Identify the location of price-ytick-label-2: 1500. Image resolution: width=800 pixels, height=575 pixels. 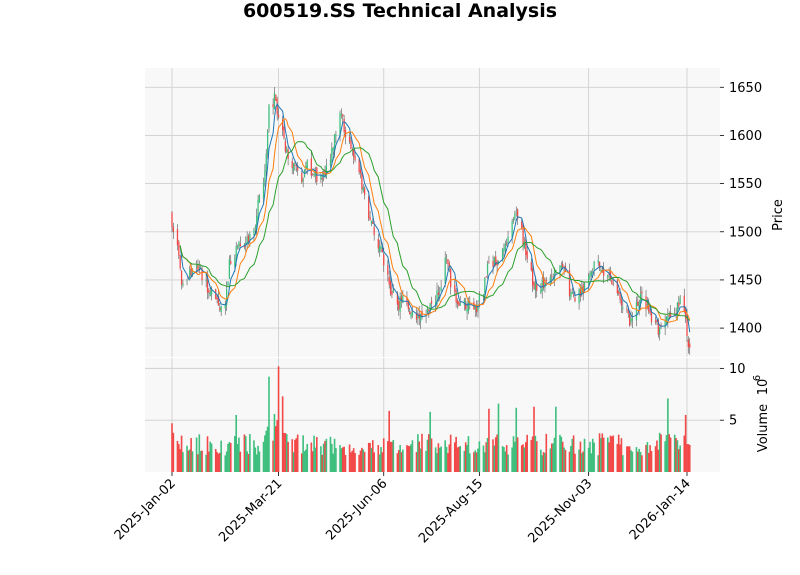
(745, 232).